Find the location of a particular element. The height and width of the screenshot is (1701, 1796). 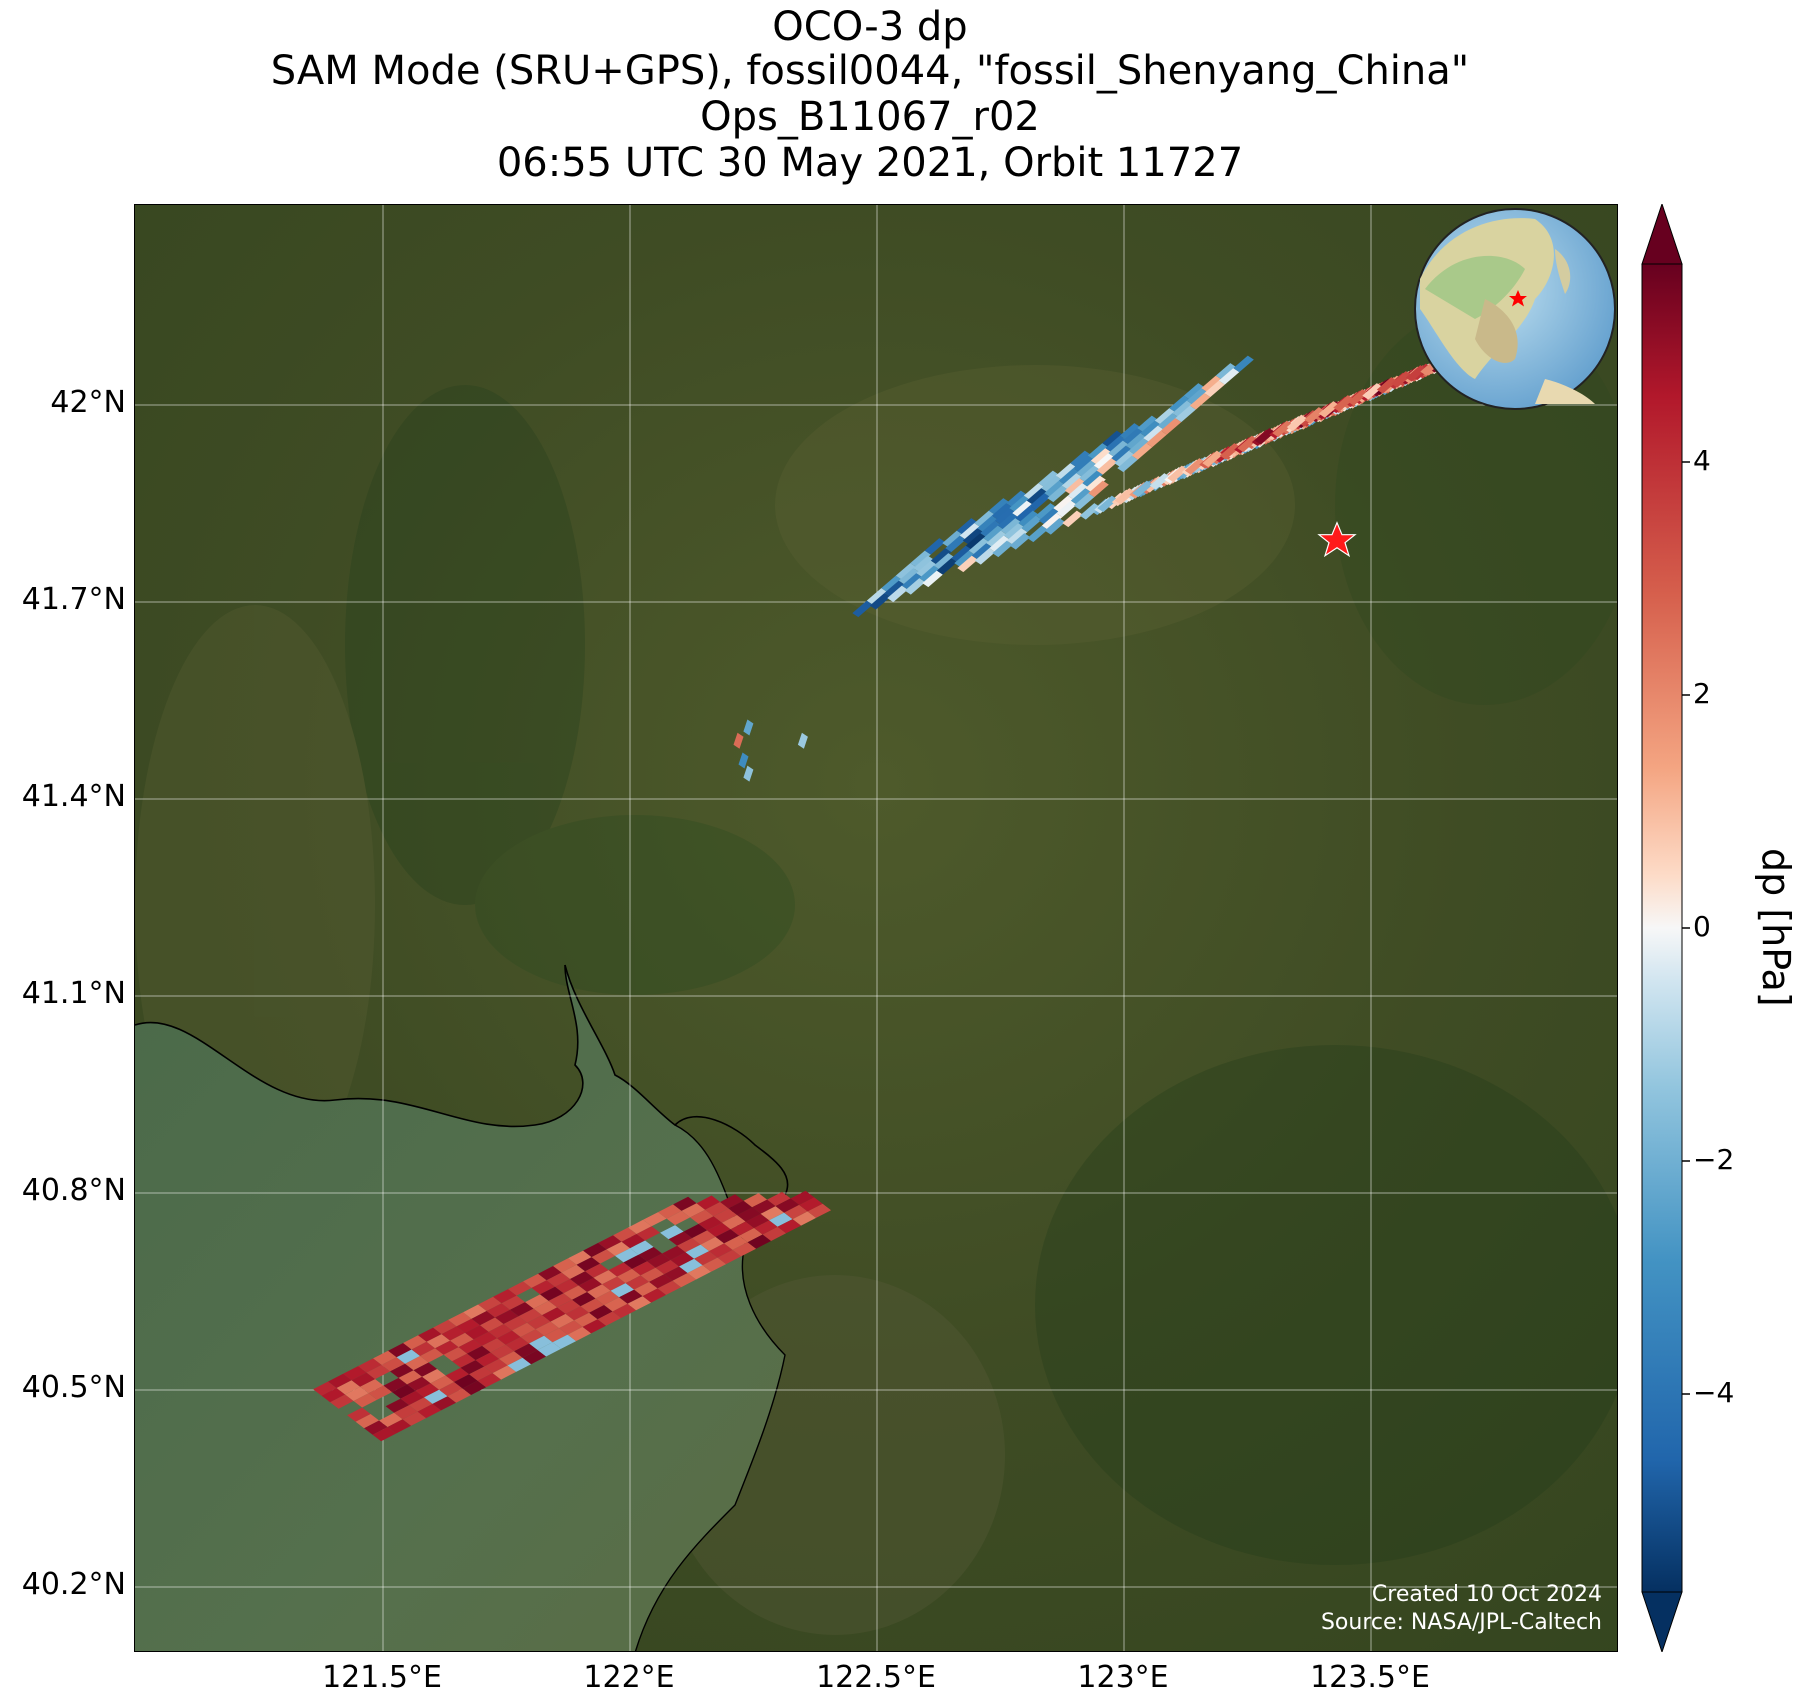

colorbar-tick-neg4: −4 is located at coordinates (1714, 1392).